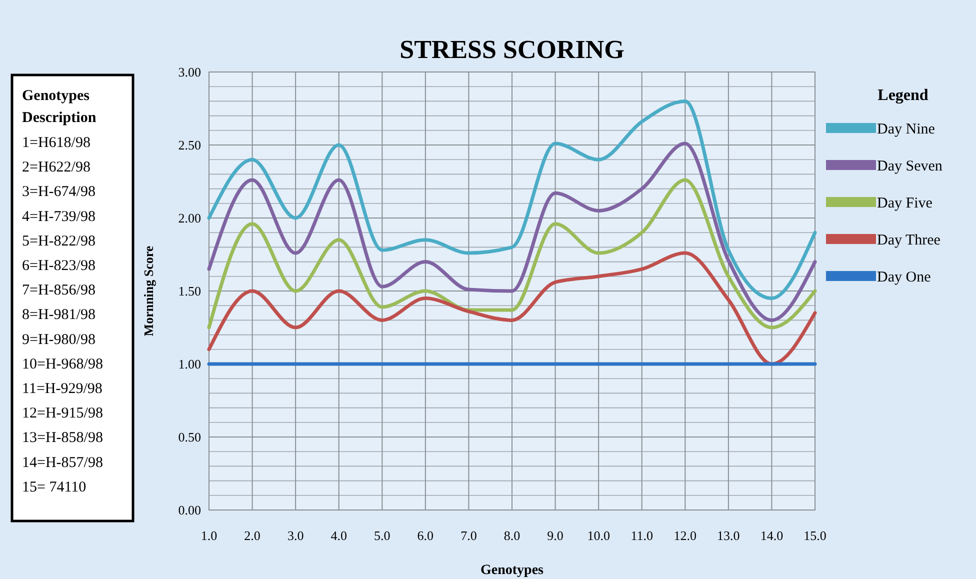 The height and width of the screenshot is (579, 976). I want to click on x-tick-label: 7.0, so click(468, 535).